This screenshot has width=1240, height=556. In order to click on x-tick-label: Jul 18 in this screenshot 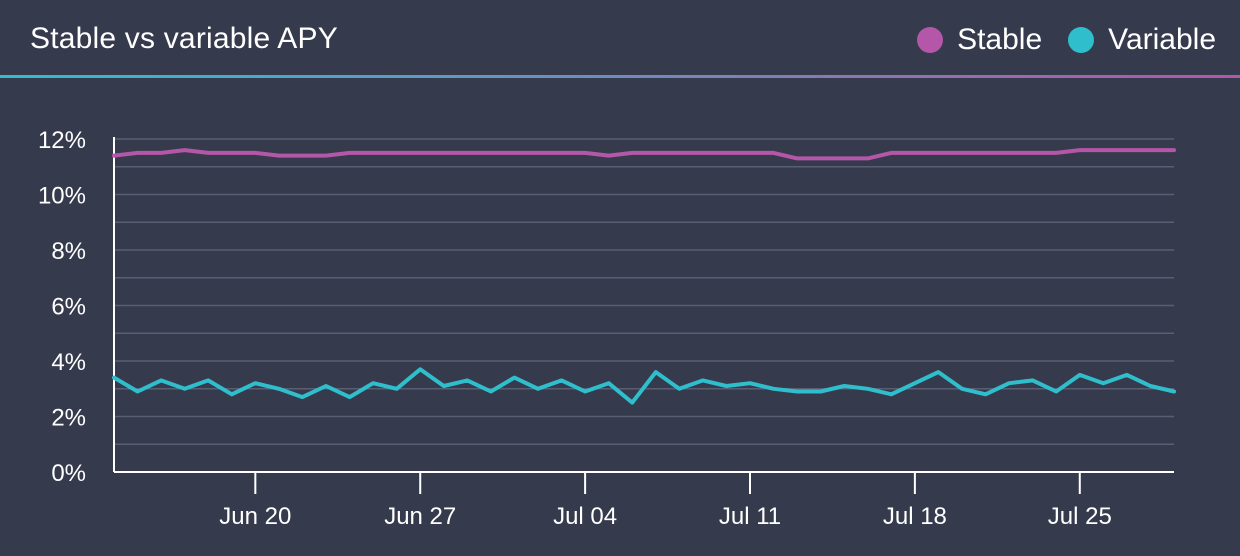, I will do `click(915, 516)`.